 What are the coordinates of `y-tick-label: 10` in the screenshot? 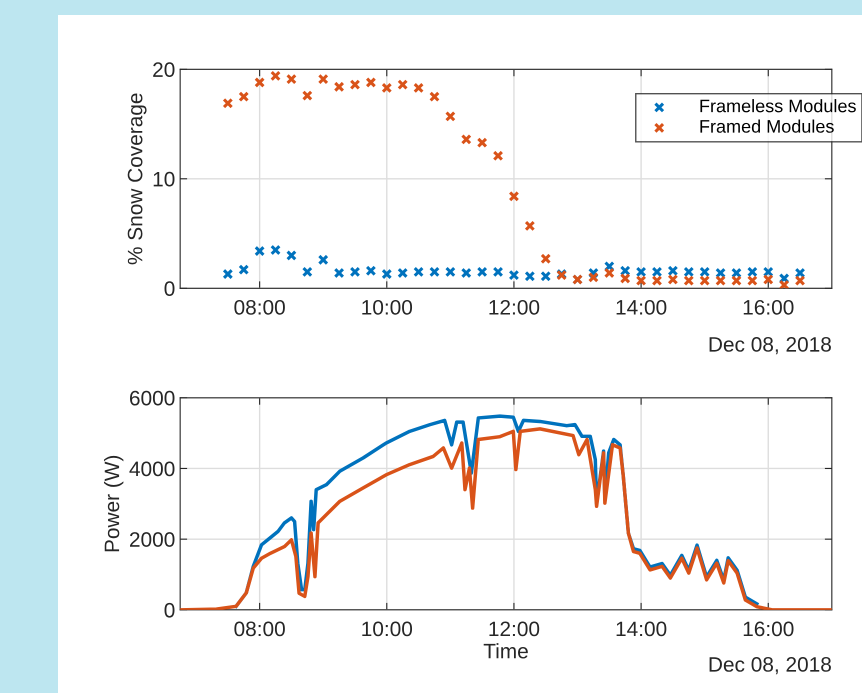 It's located at (164, 179).